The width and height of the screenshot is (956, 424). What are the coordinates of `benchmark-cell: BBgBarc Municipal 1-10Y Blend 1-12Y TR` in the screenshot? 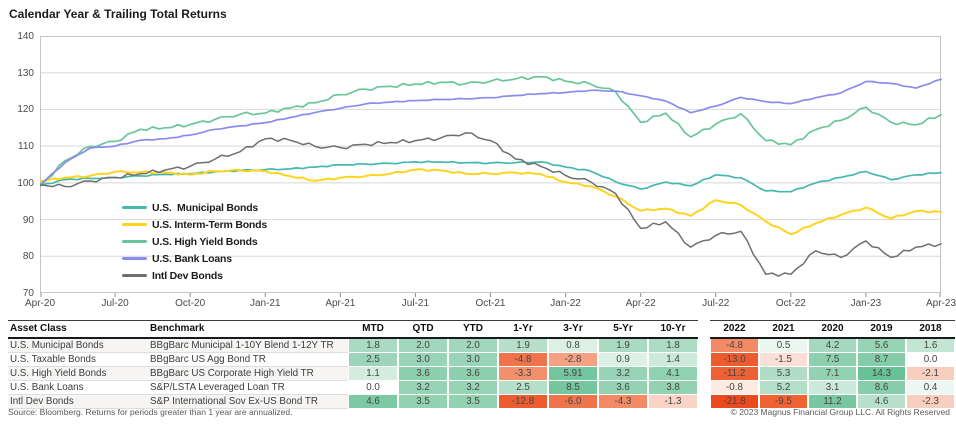 It's located at (248, 346).